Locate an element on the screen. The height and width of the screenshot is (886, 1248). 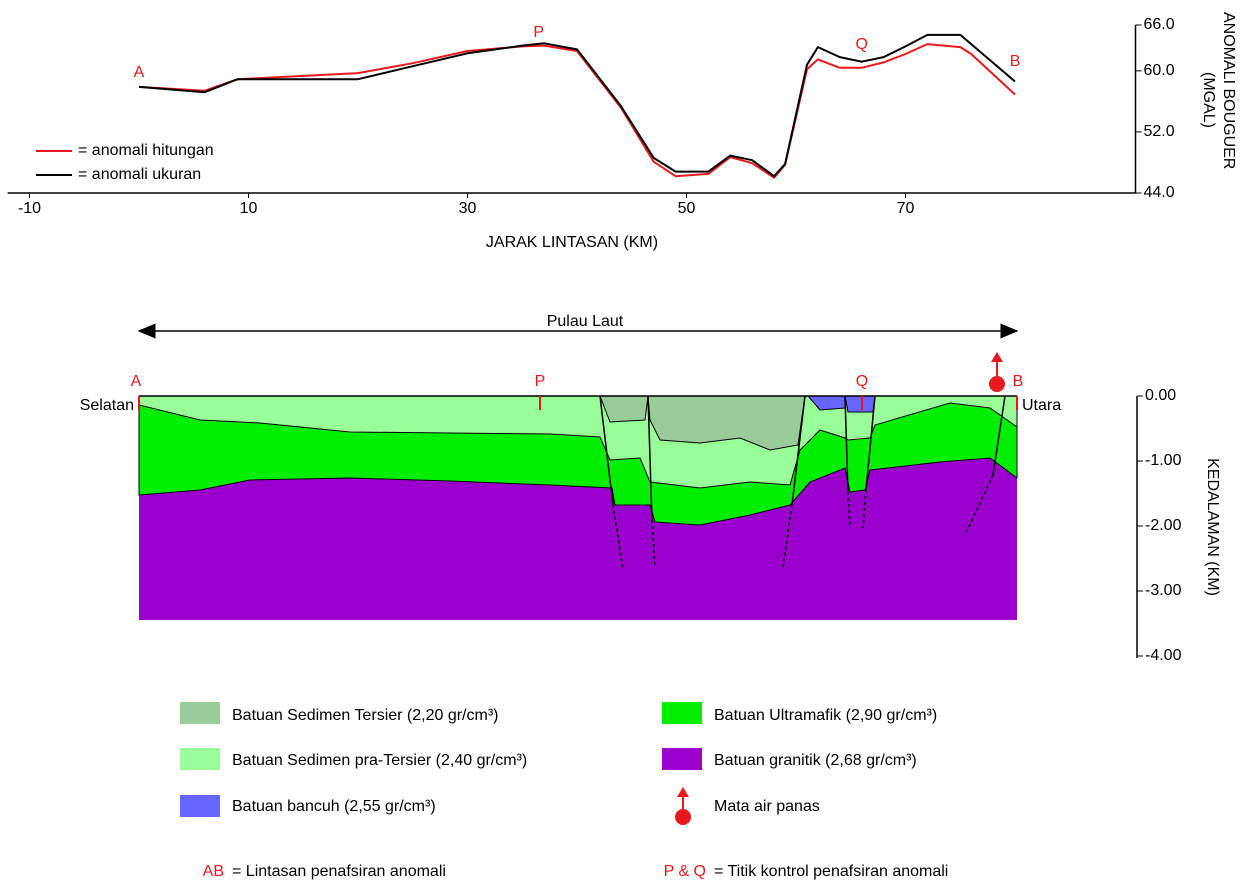
point-label: P is located at coordinates (540, 381).